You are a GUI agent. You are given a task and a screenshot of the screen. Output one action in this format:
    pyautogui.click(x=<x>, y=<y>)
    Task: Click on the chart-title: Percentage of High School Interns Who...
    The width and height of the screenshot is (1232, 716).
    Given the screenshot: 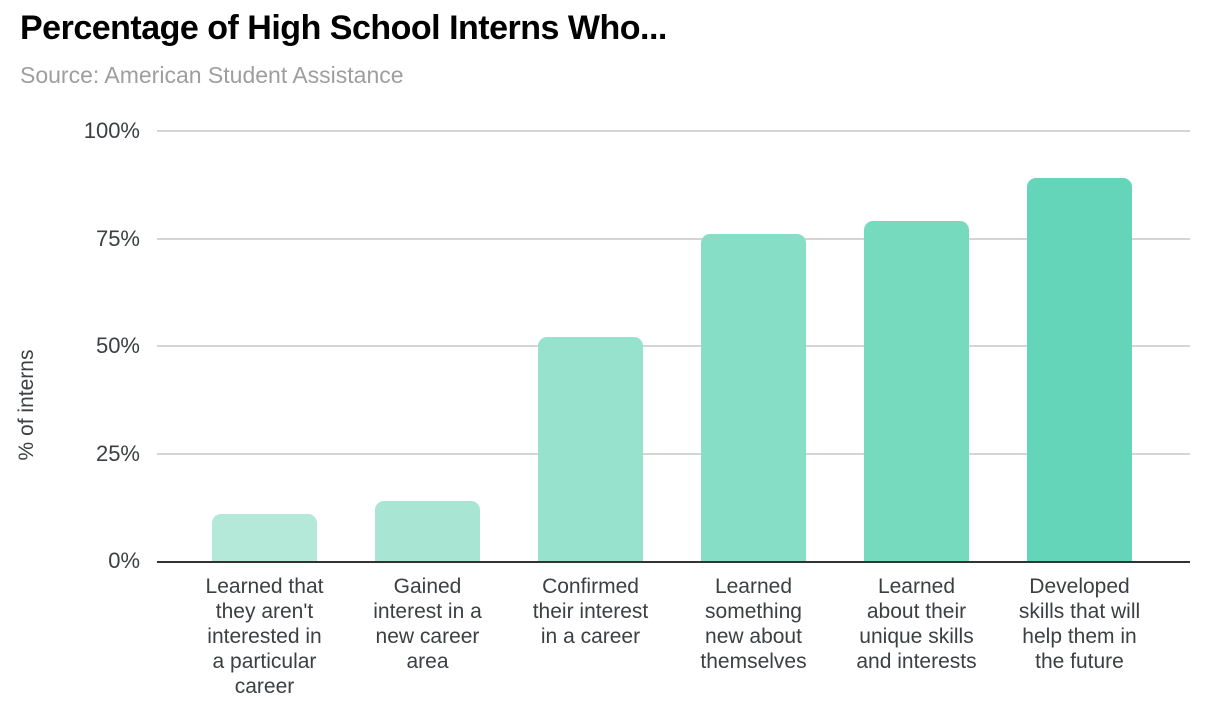 What is the action you would take?
    pyautogui.click(x=343, y=28)
    